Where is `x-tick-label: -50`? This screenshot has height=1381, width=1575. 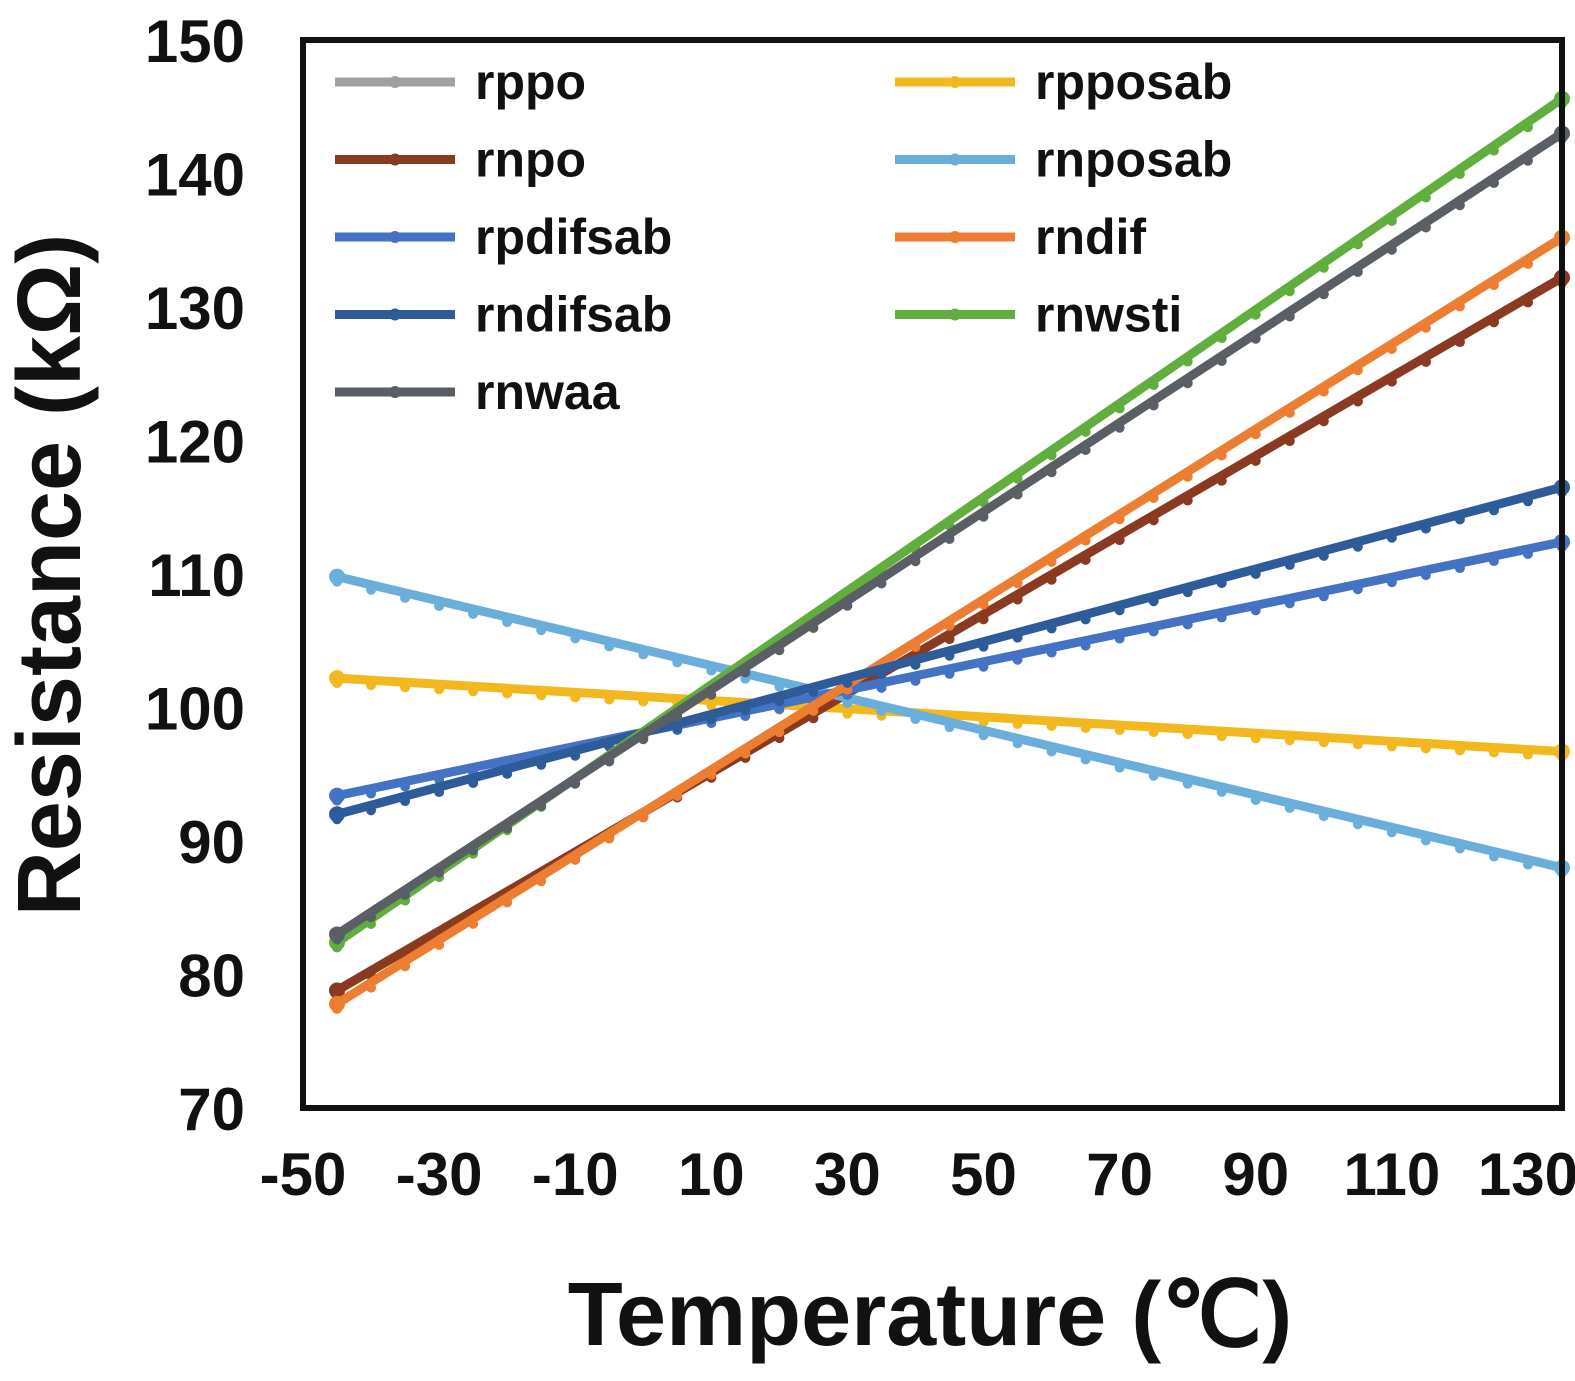 x-tick-label: -50 is located at coordinates (303, 1174).